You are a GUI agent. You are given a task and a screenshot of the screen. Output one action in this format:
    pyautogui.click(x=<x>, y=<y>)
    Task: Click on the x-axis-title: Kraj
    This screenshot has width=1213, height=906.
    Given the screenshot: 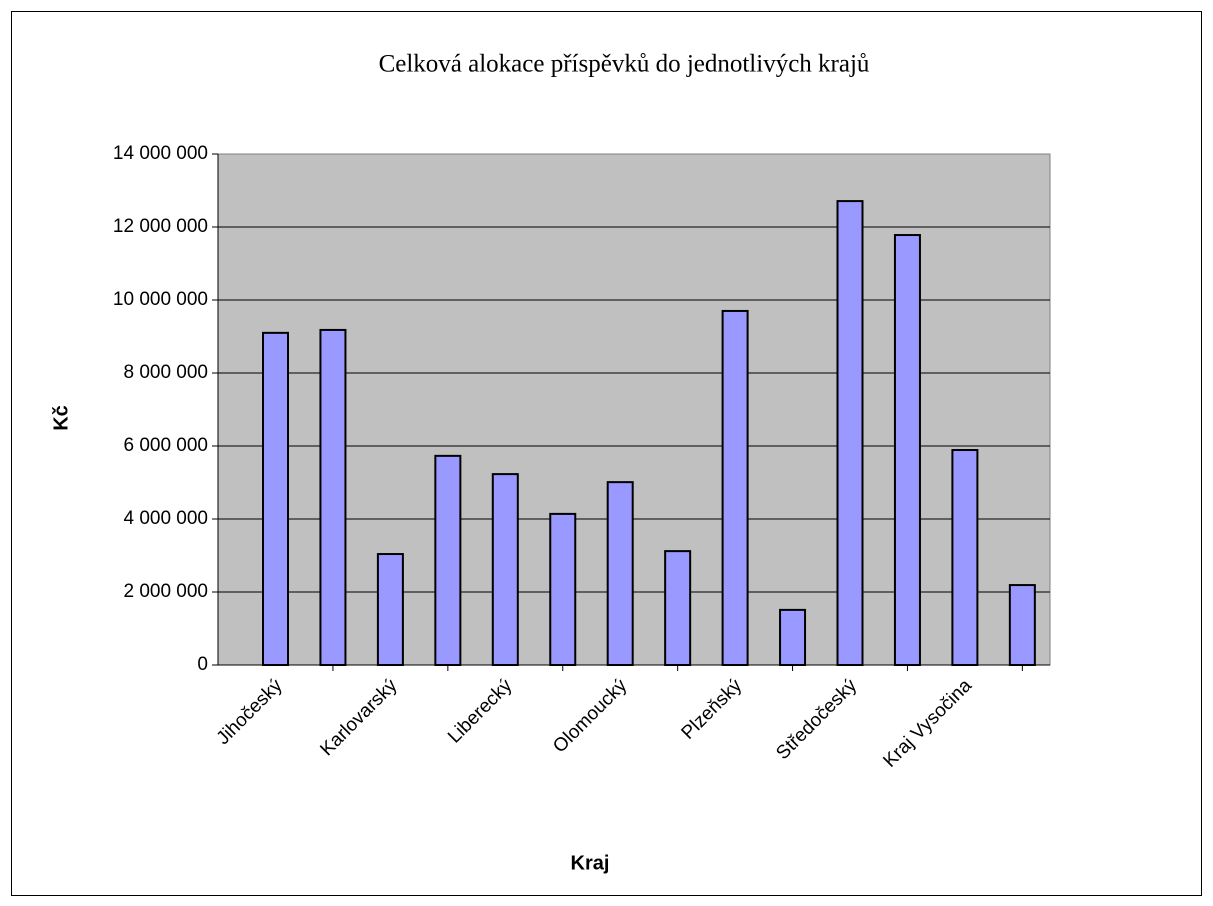 What is the action you would take?
    pyautogui.click(x=590, y=863)
    